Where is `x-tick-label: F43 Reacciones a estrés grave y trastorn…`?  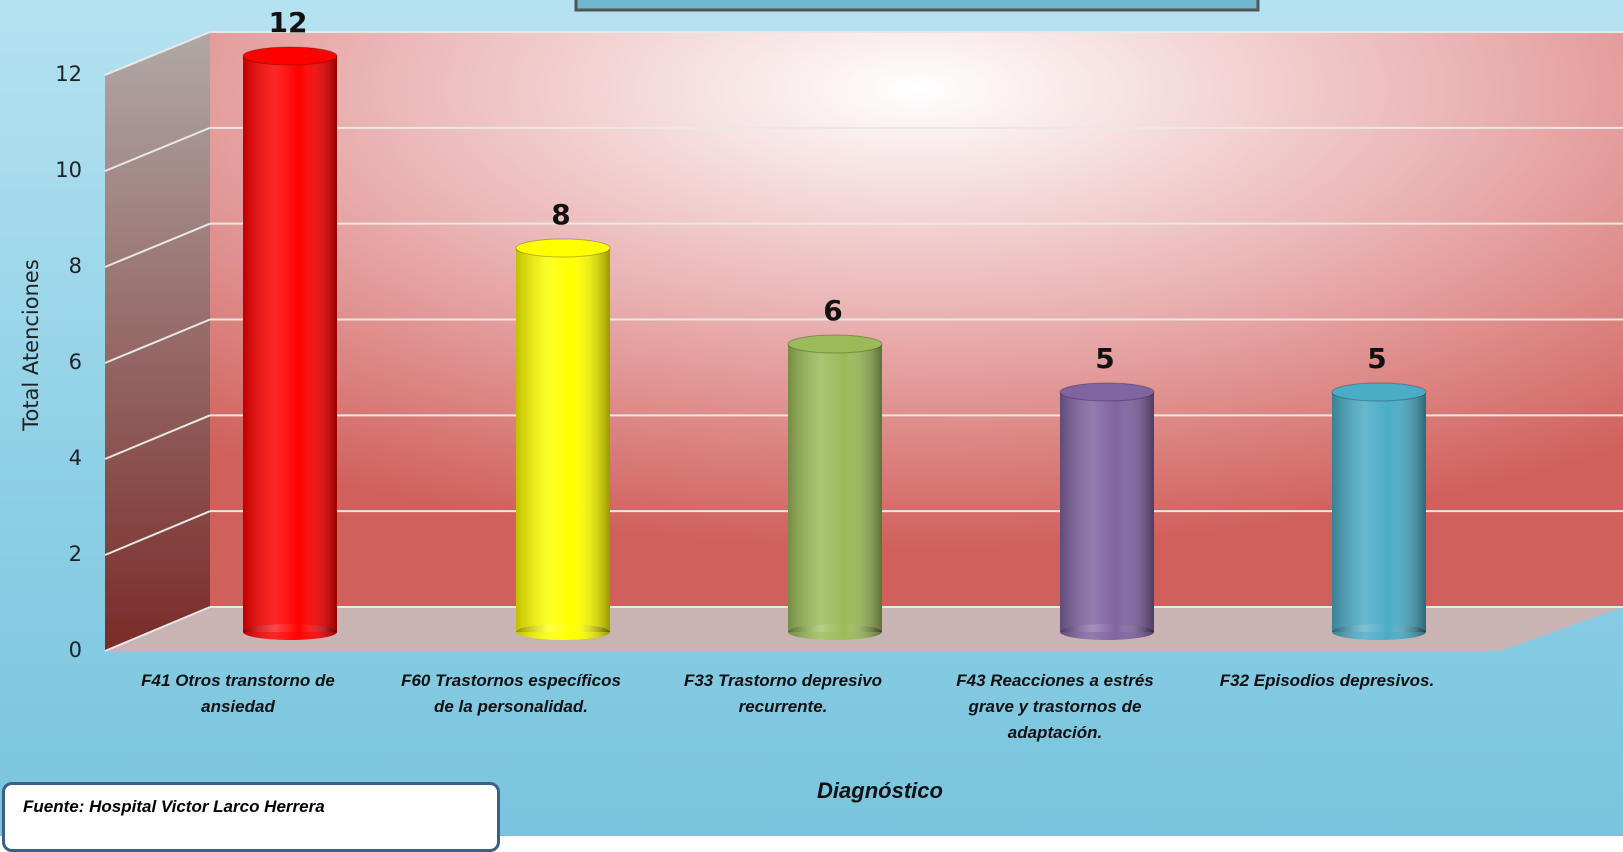
x-tick-label: F43 Reacciones a estrés grave y trastorn… is located at coordinates (1055, 706).